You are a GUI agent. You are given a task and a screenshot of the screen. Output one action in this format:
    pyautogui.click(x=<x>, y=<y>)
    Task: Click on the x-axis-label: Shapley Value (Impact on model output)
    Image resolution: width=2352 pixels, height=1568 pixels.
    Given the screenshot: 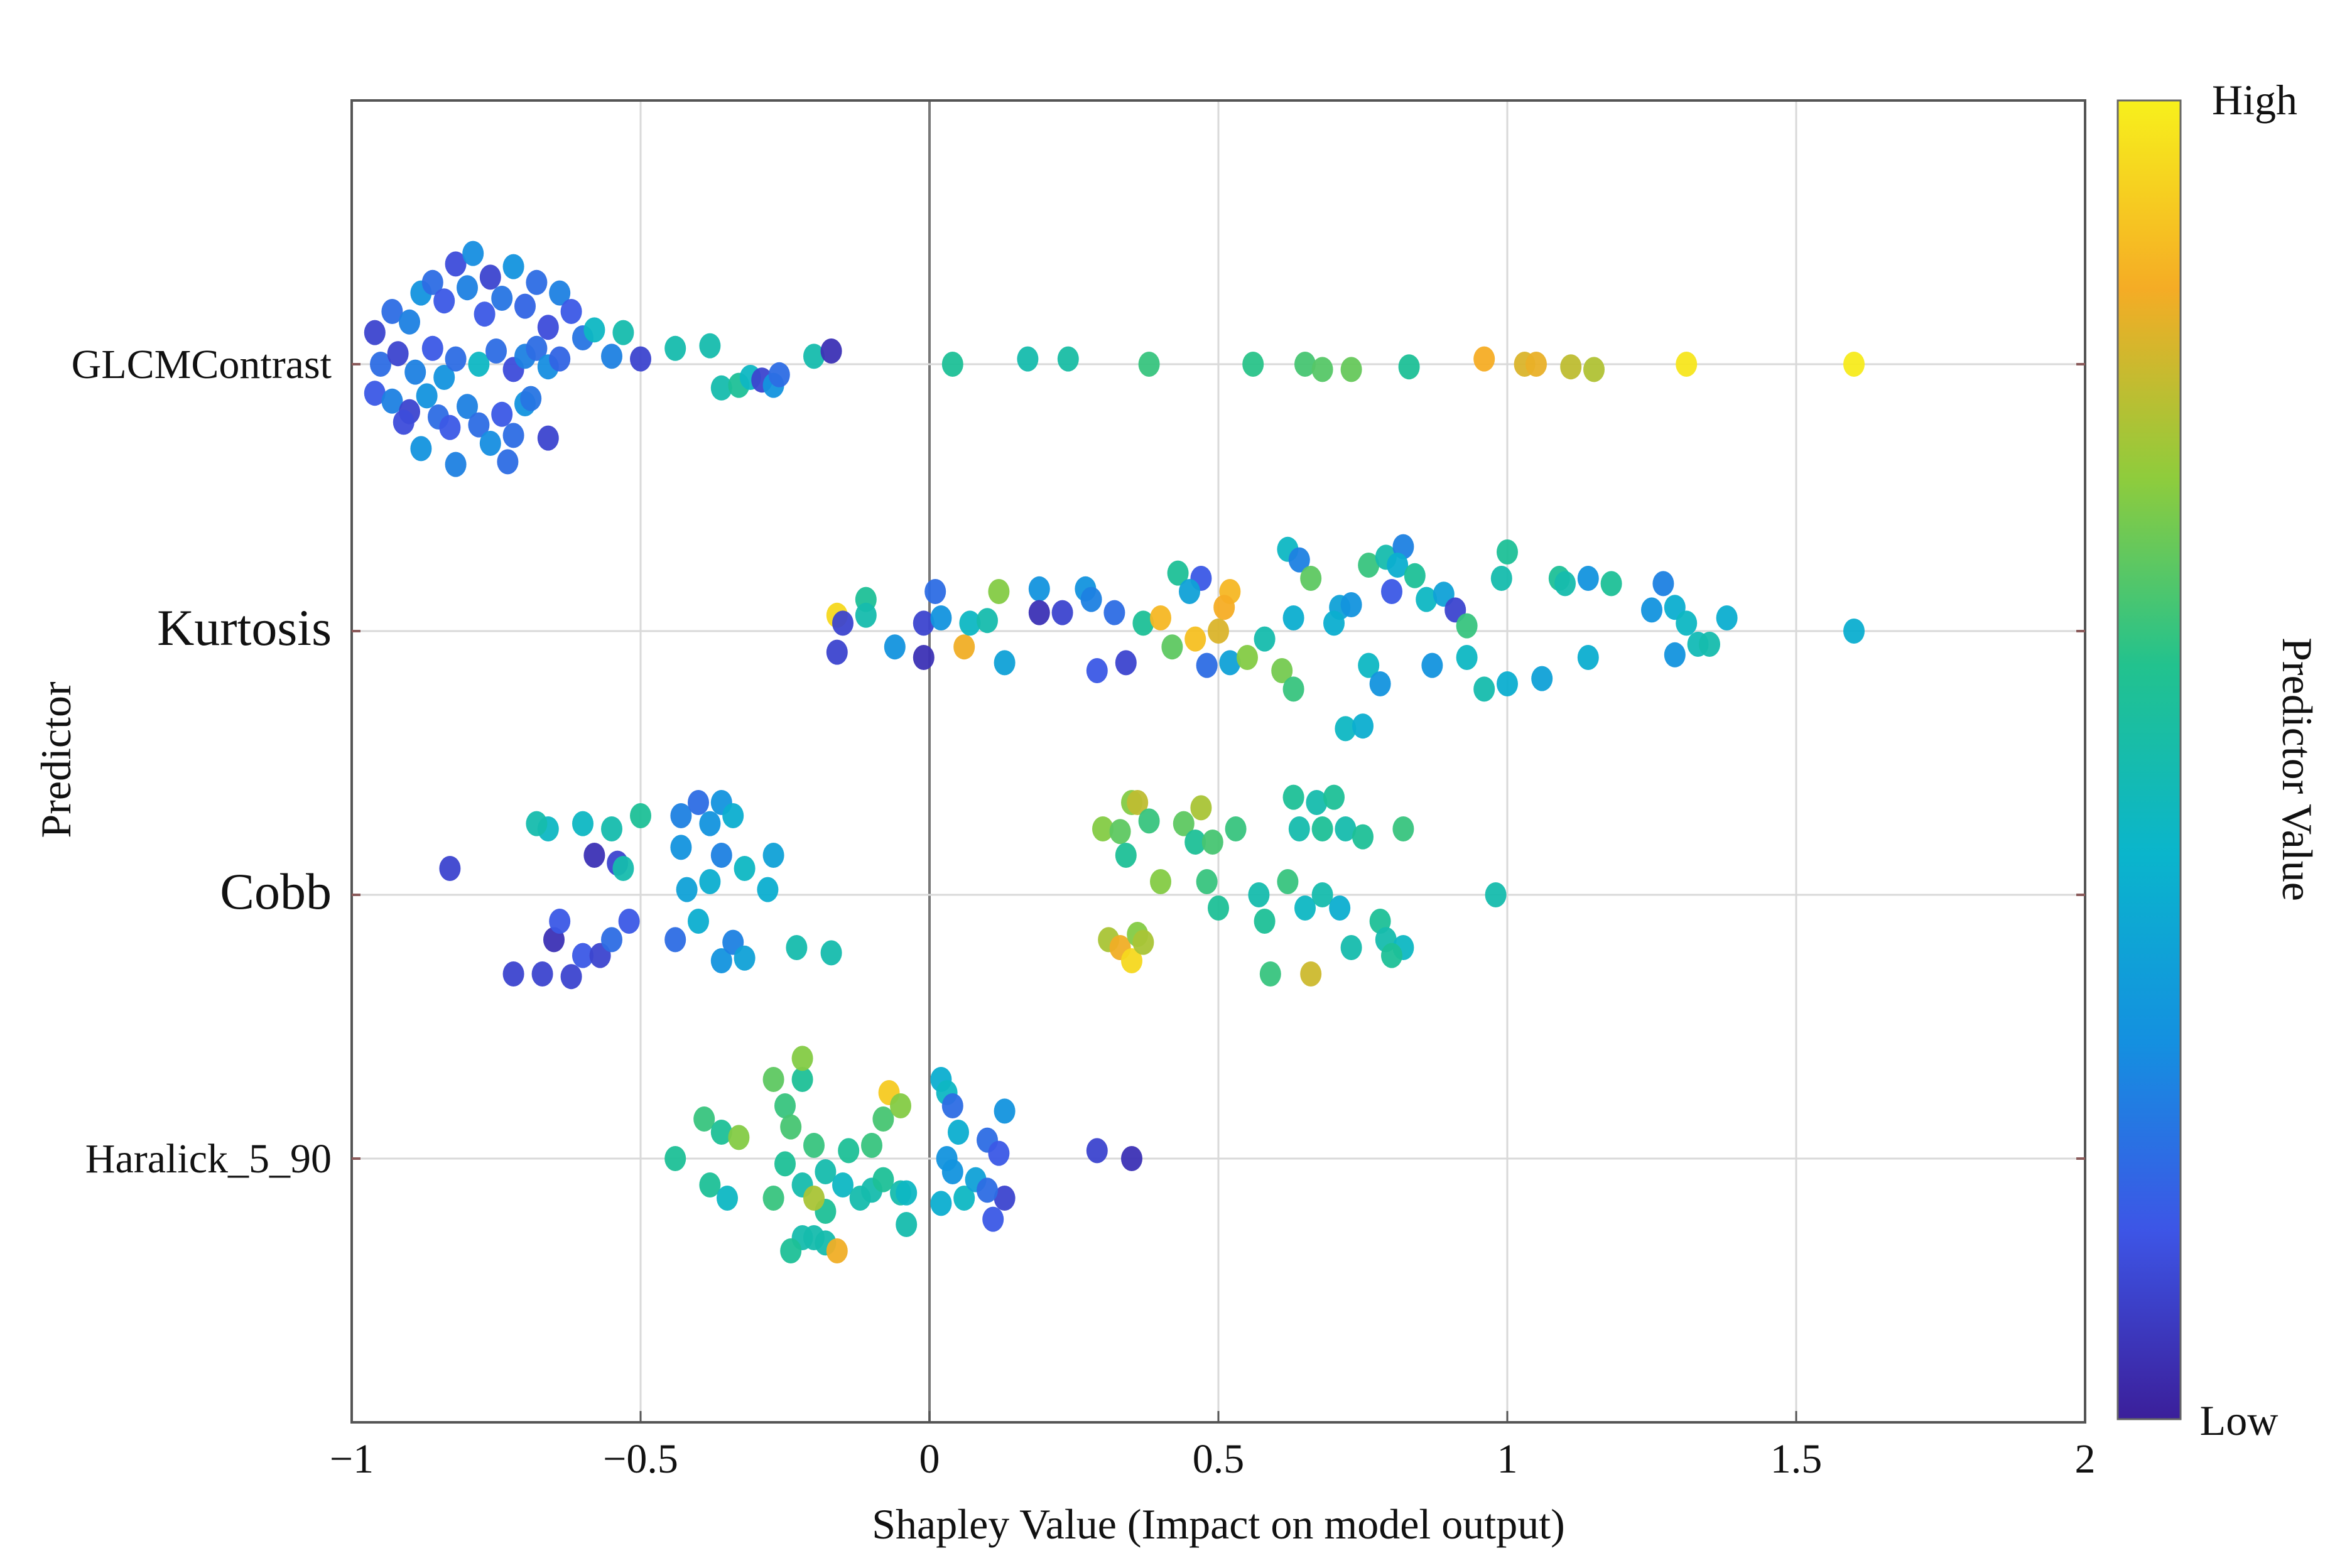 What is the action you would take?
    pyautogui.click(x=1218, y=1524)
    